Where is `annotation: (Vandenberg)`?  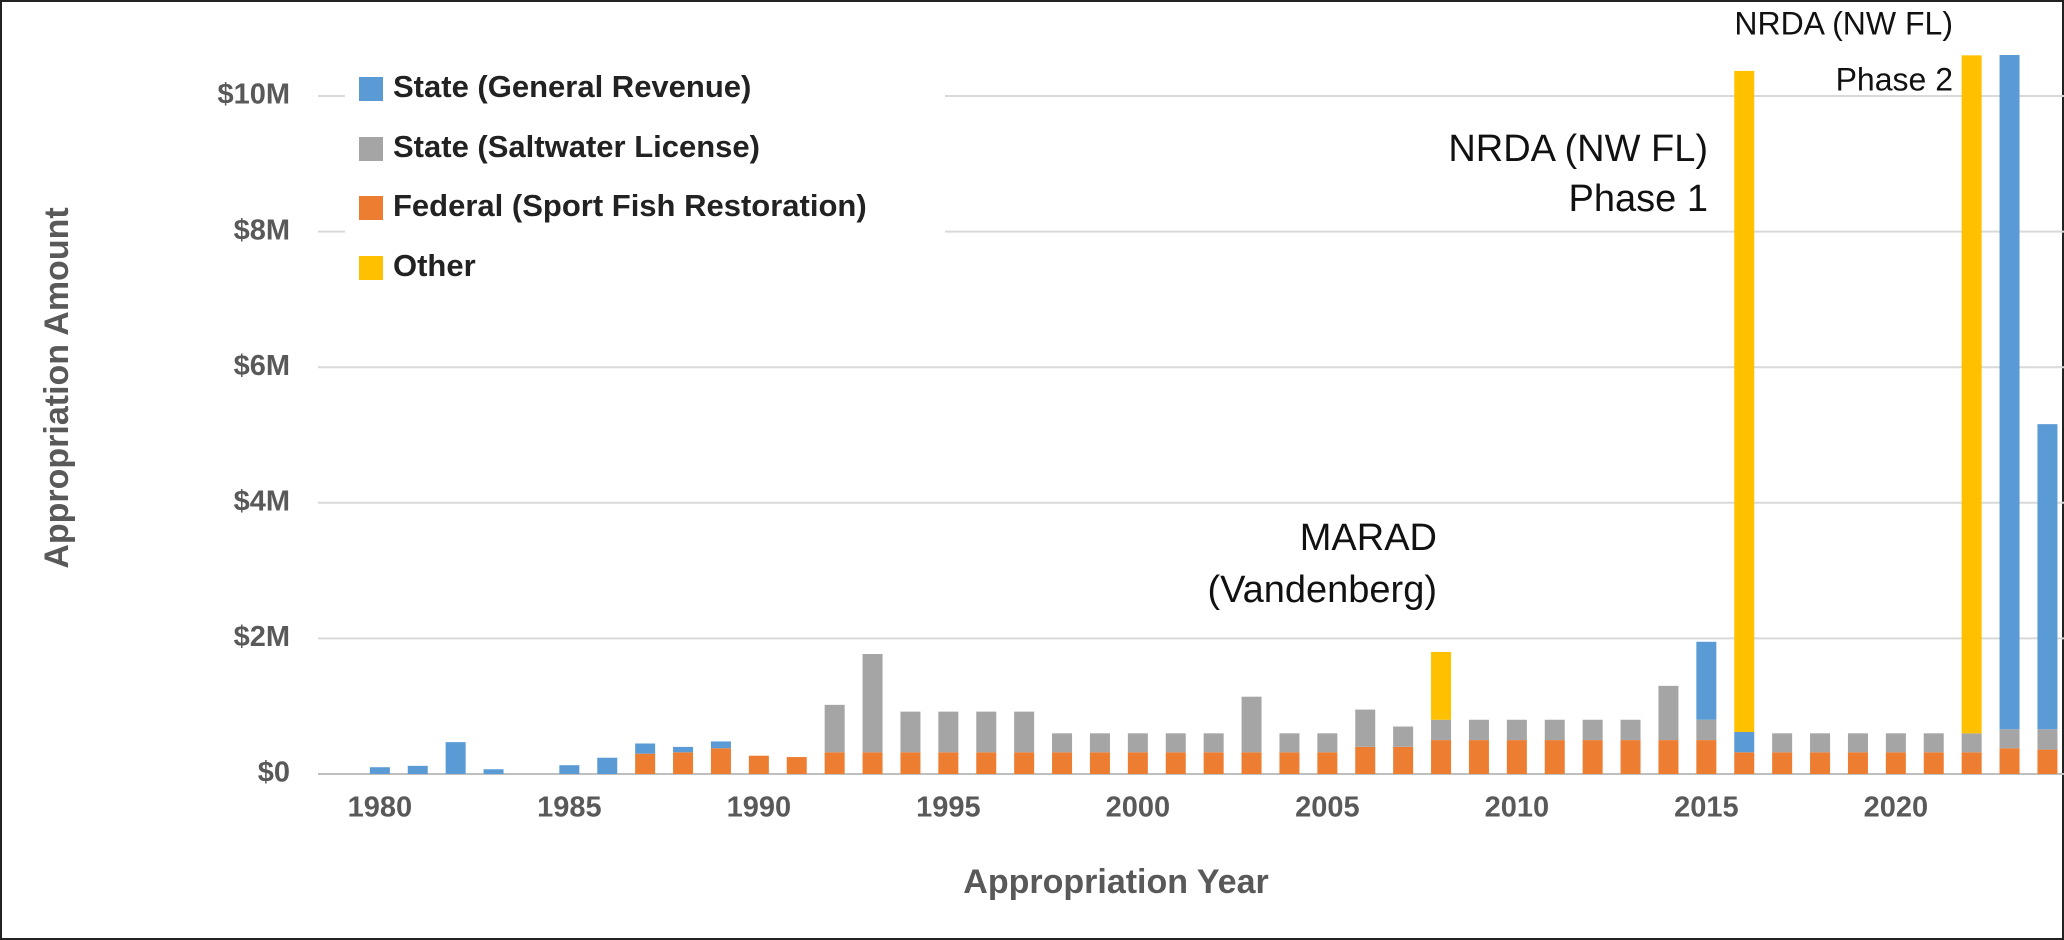 annotation: (Vandenberg) is located at coordinates (1322, 590).